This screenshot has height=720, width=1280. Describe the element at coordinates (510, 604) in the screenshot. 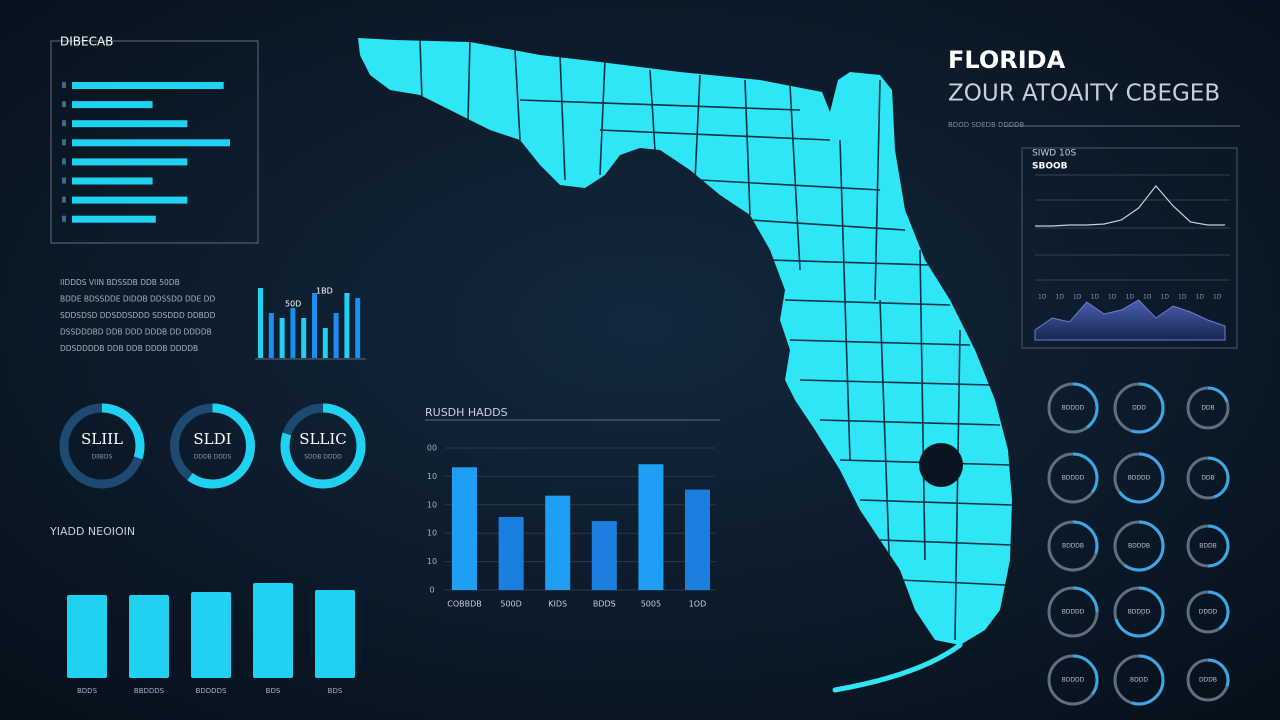

I see `x-tick-label: 500D` at that location.